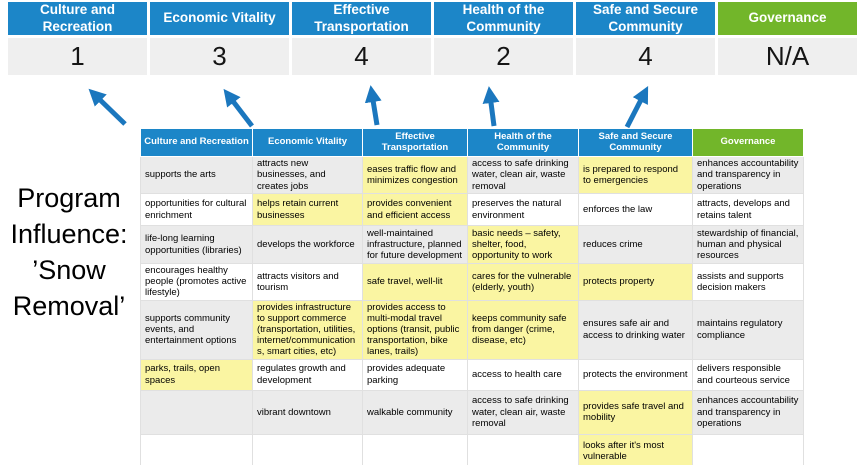 The height and width of the screenshot is (465, 859). I want to click on matrix-row: looks after it's most vulnerable, so click(472, 449).